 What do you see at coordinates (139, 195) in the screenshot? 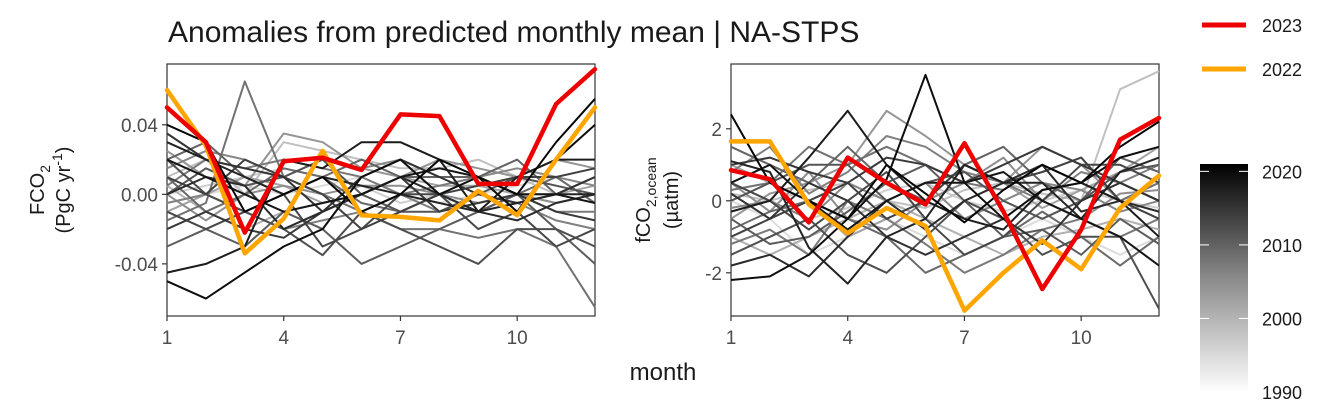
I see `y-tick-label: 0.00` at bounding box center [139, 195].